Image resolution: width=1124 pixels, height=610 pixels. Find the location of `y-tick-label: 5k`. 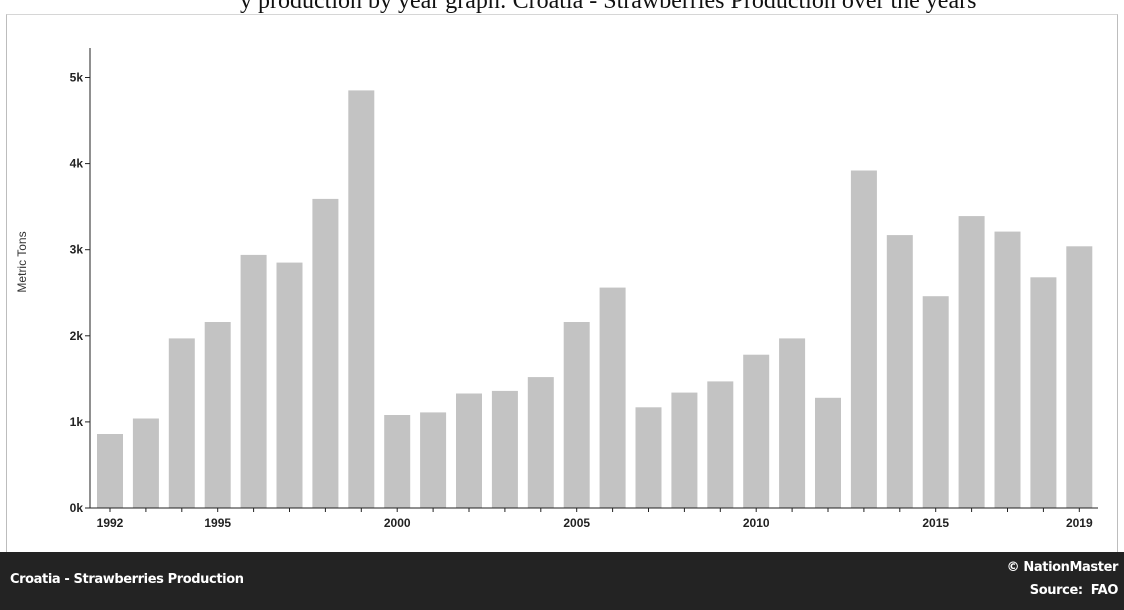

y-tick-label: 5k is located at coordinates (77, 78).